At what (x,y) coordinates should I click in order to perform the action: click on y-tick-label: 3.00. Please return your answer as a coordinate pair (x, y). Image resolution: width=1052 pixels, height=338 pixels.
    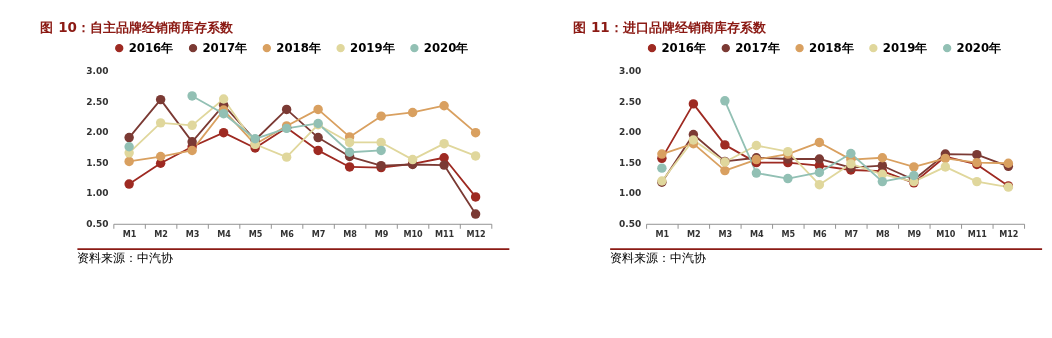
    Looking at the image, I should click on (97, 71).